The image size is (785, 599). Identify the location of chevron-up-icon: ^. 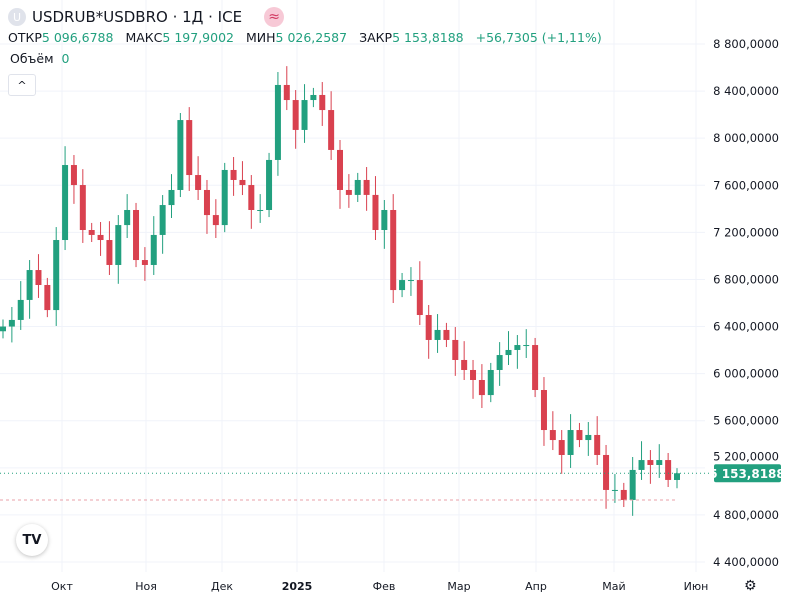
(22, 85).